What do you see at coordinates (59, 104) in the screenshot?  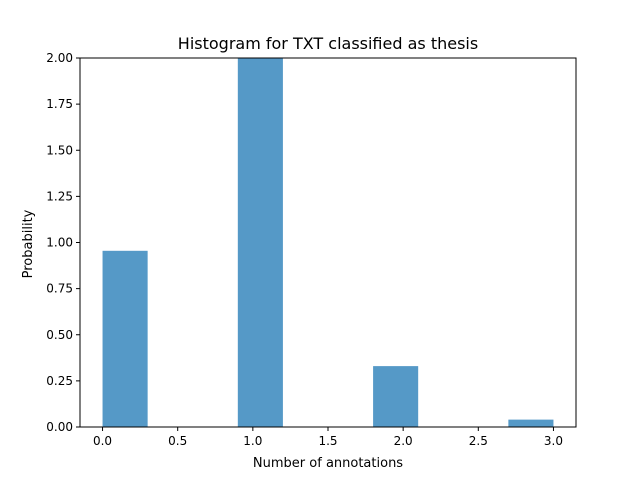 I see `y-tick-label: 1.75` at bounding box center [59, 104].